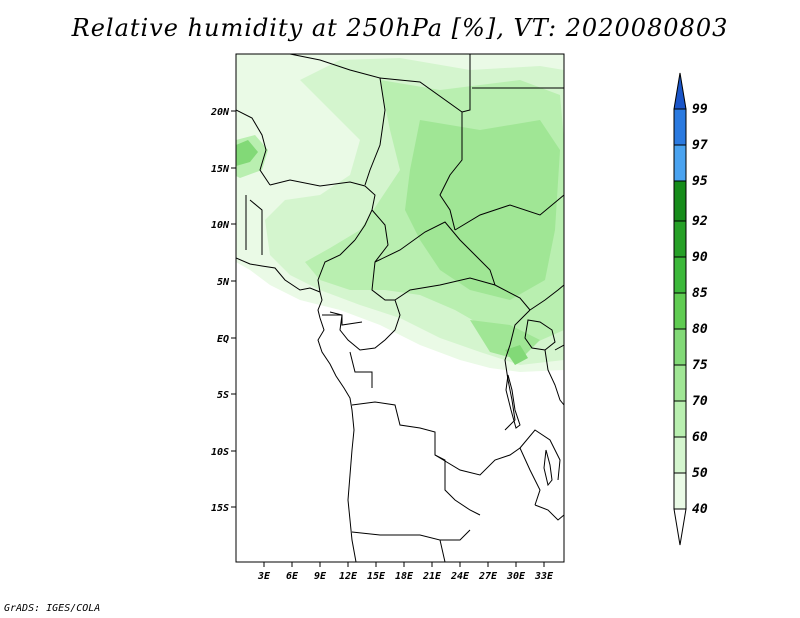 Image resolution: width=800 pixels, height=618 pixels. Describe the element at coordinates (544, 576) in the screenshot. I see `x-tick-label: 33E` at that location.